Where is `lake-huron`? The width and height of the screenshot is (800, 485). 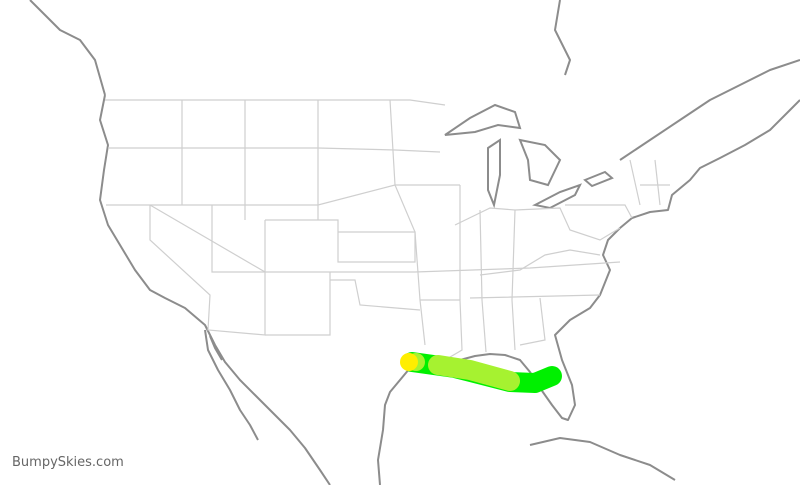 lake-huron is located at coordinates (540, 162).